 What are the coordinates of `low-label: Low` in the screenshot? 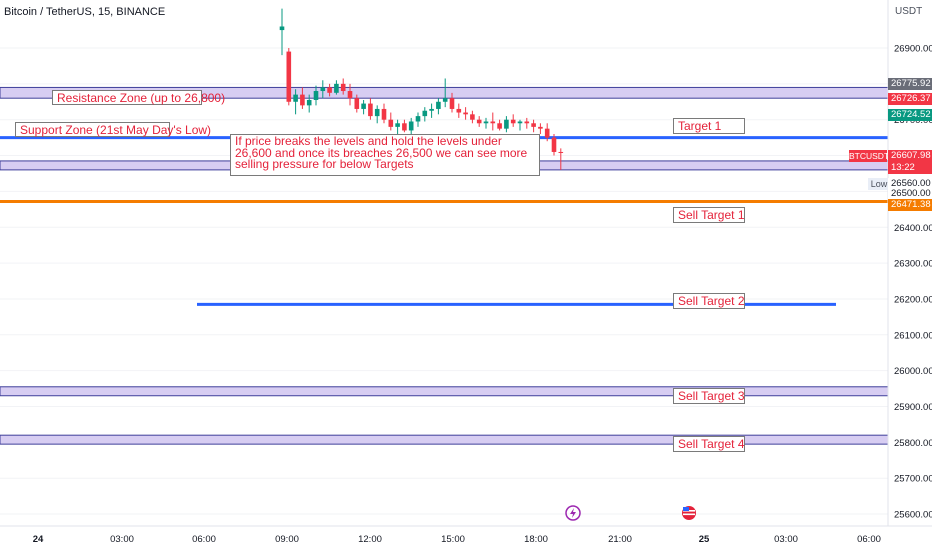 It's located at (879, 184).